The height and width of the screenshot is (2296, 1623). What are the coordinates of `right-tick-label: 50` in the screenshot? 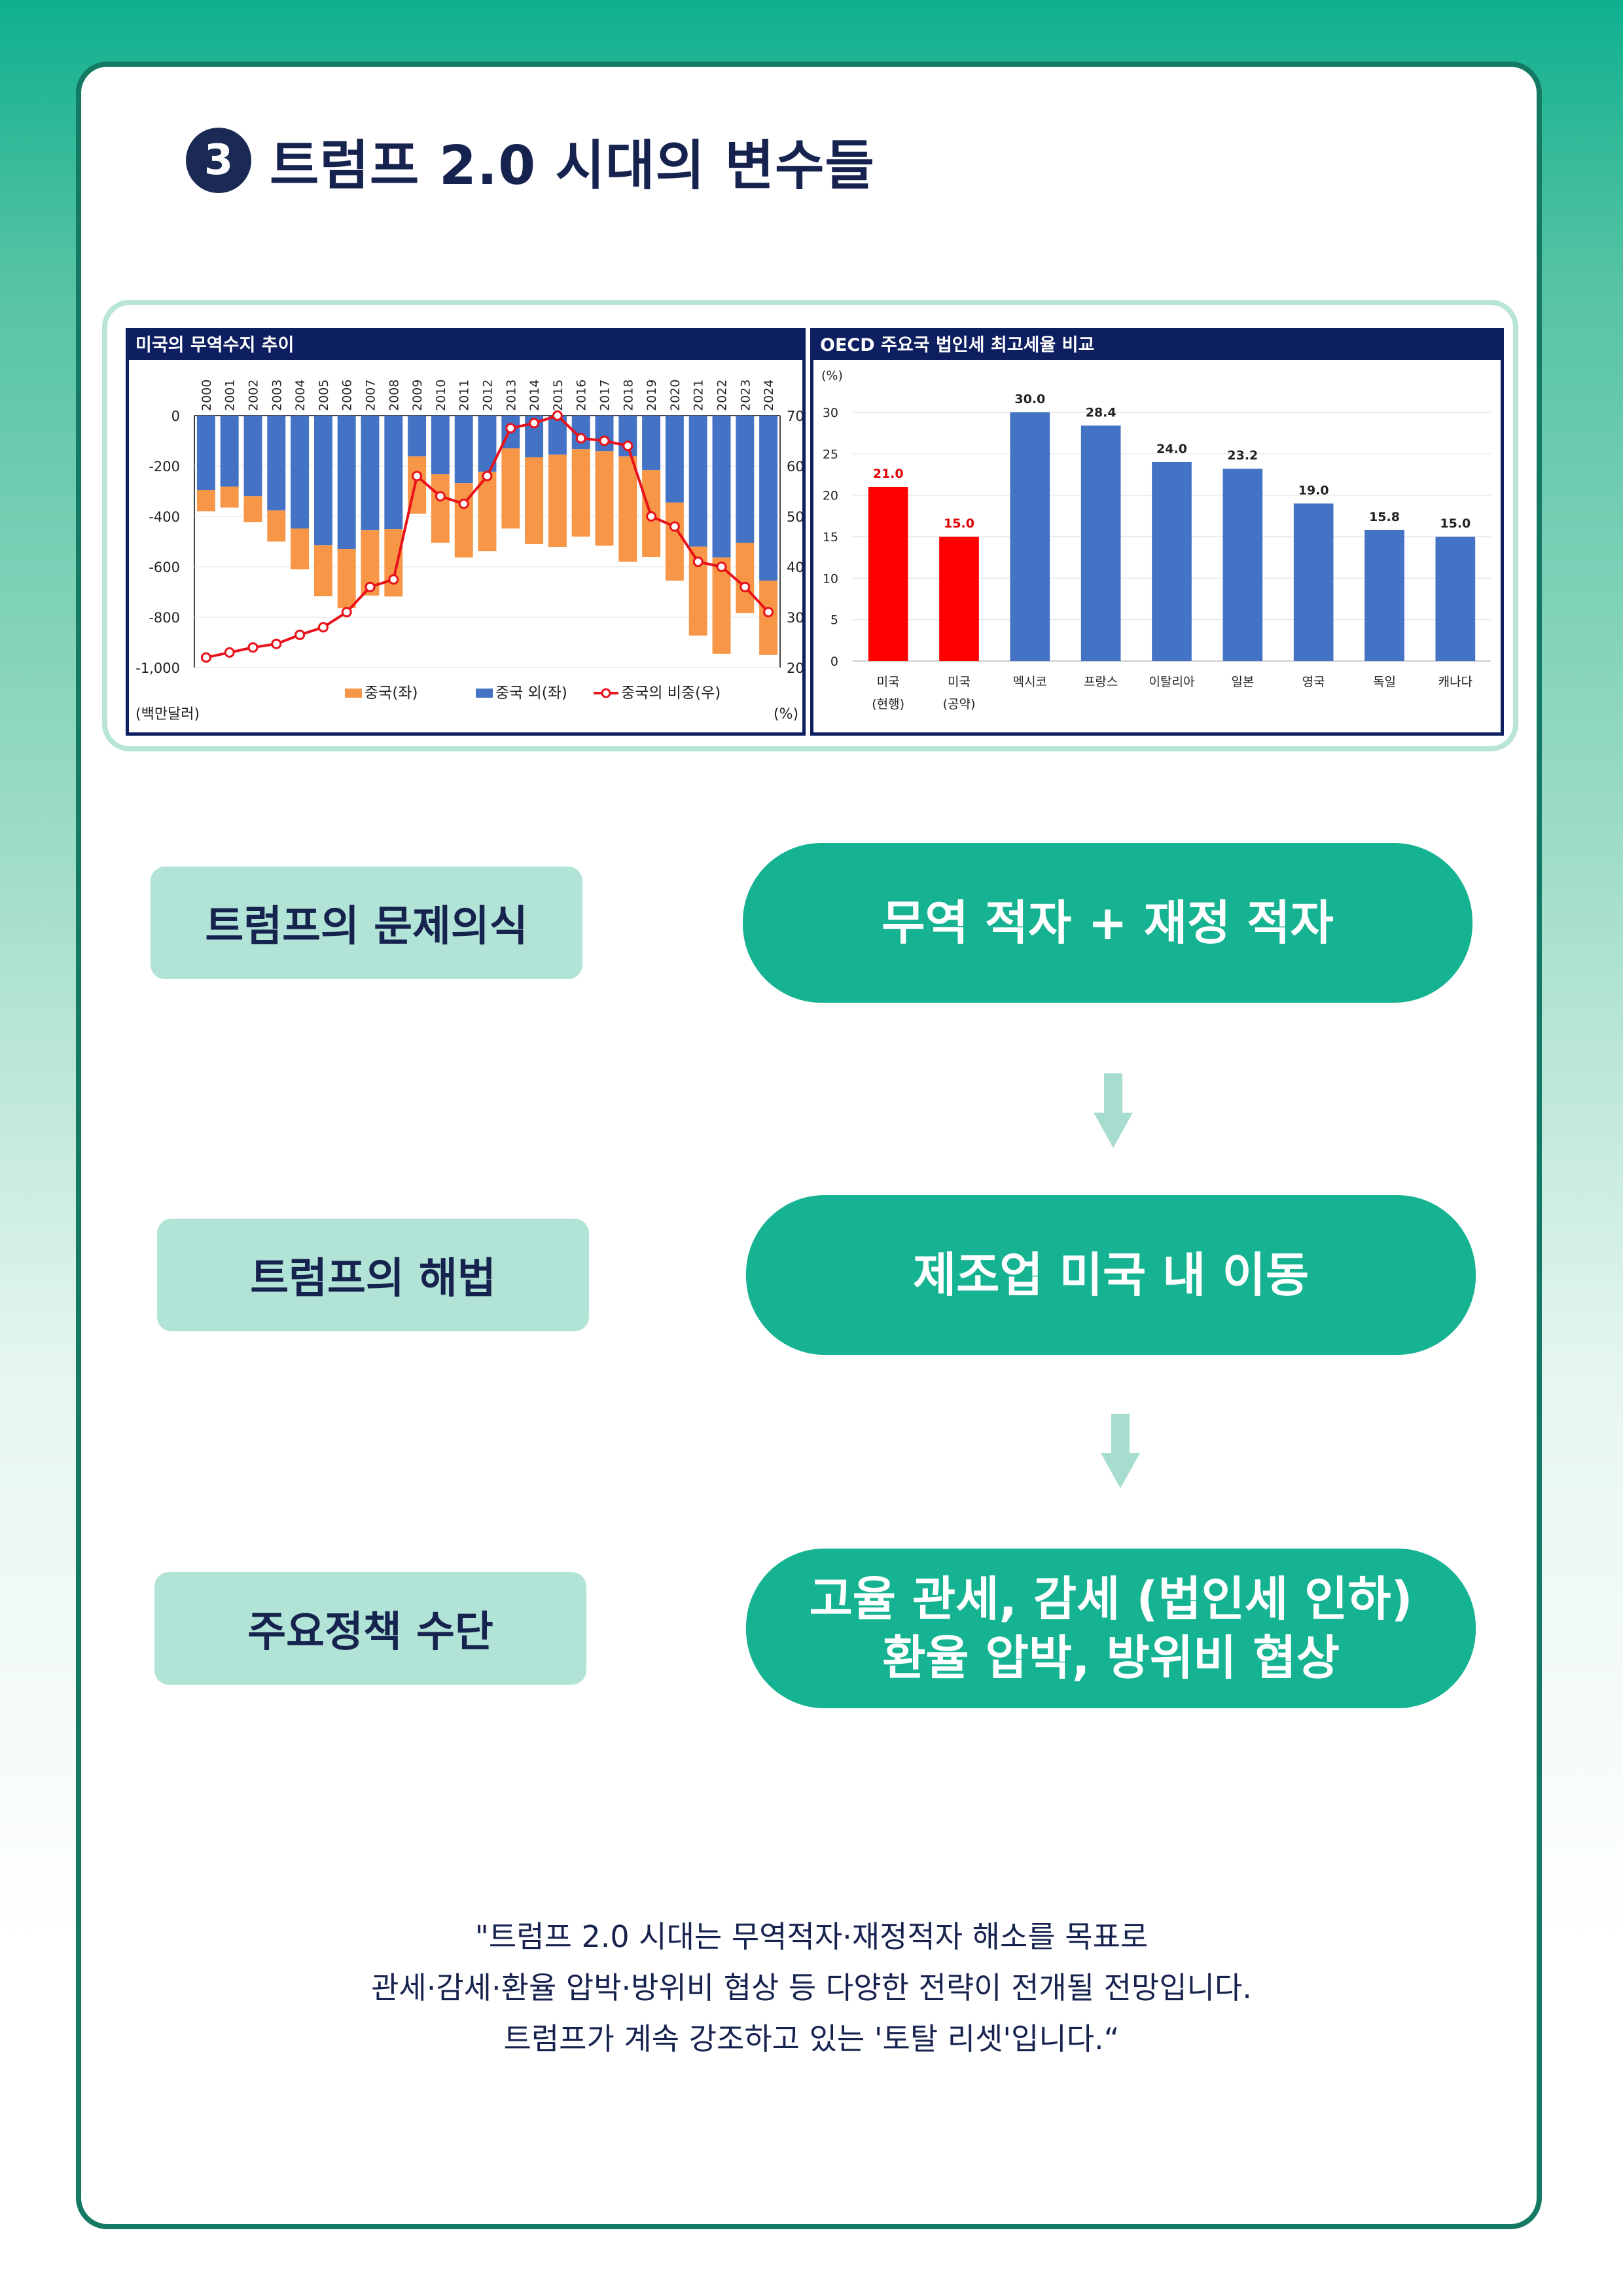 It's located at (794, 517).